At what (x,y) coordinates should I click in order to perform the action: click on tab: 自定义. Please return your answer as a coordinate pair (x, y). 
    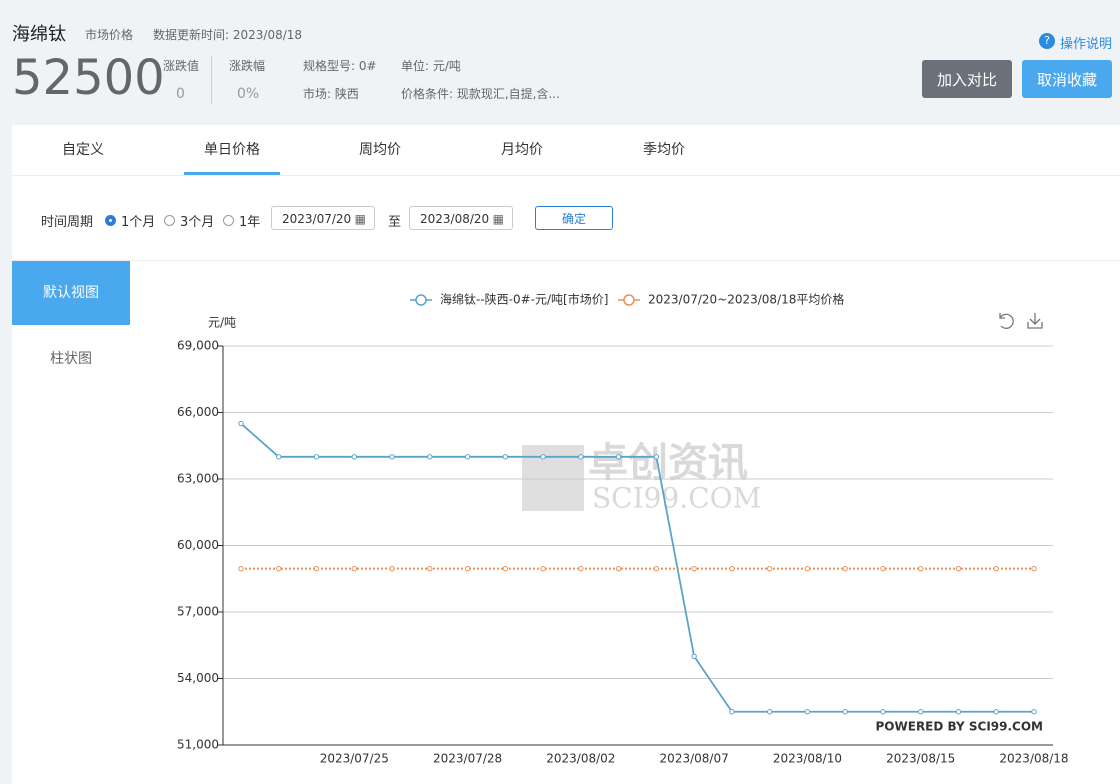
    Looking at the image, I should click on (83, 150).